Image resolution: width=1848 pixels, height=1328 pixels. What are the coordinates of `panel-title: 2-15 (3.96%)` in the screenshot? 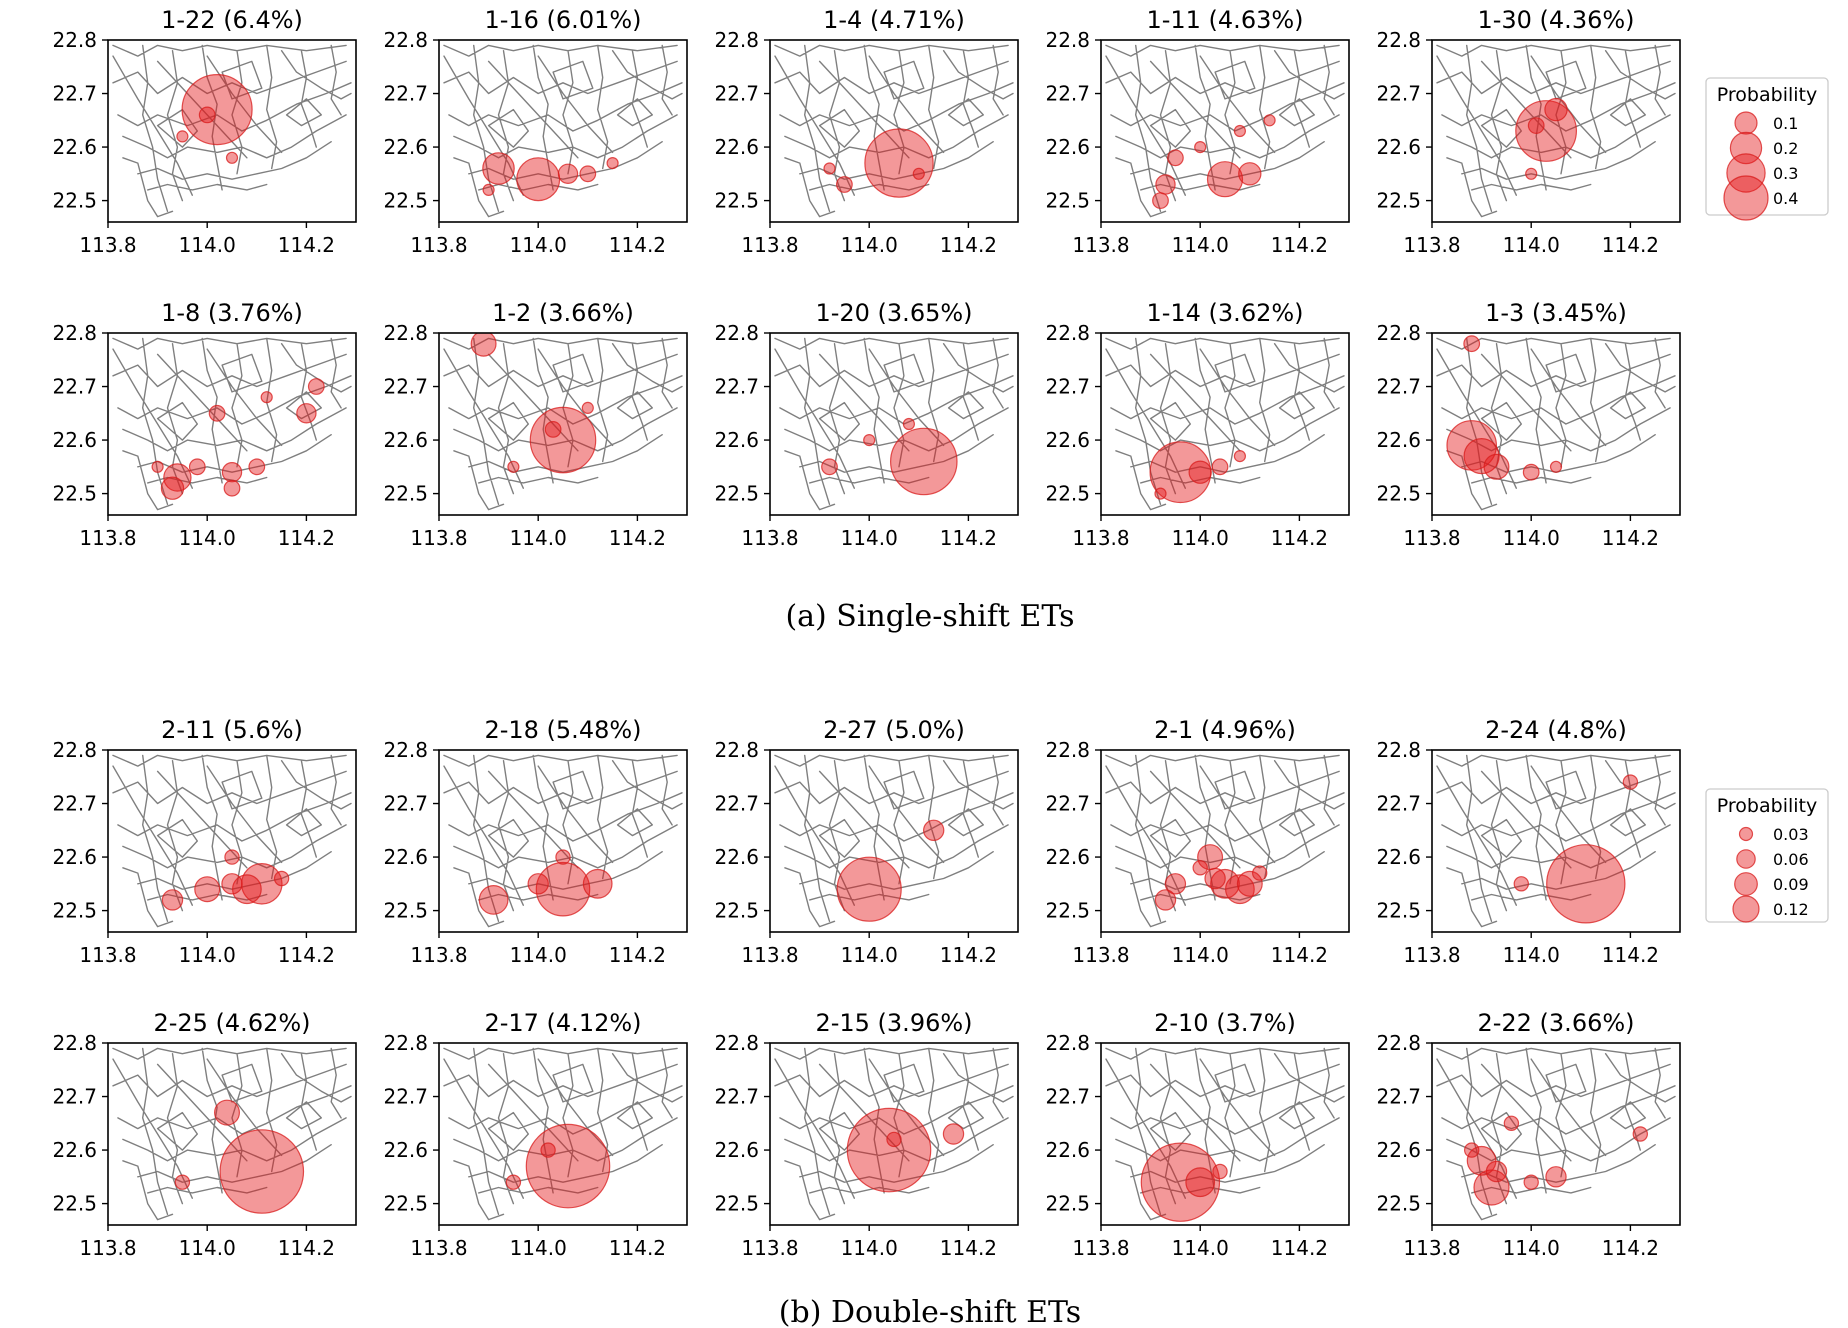 It's located at (893, 1023).